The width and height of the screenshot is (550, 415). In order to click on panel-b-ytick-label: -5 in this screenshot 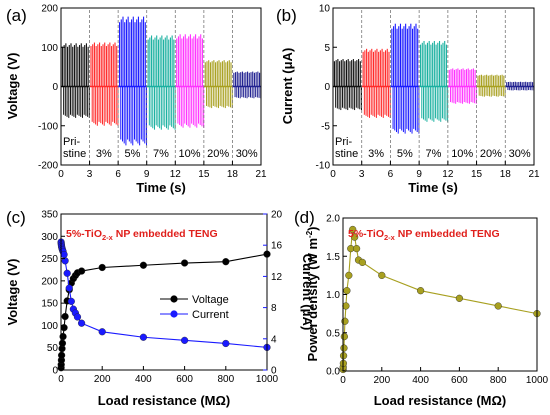, I will do `click(325, 126)`.